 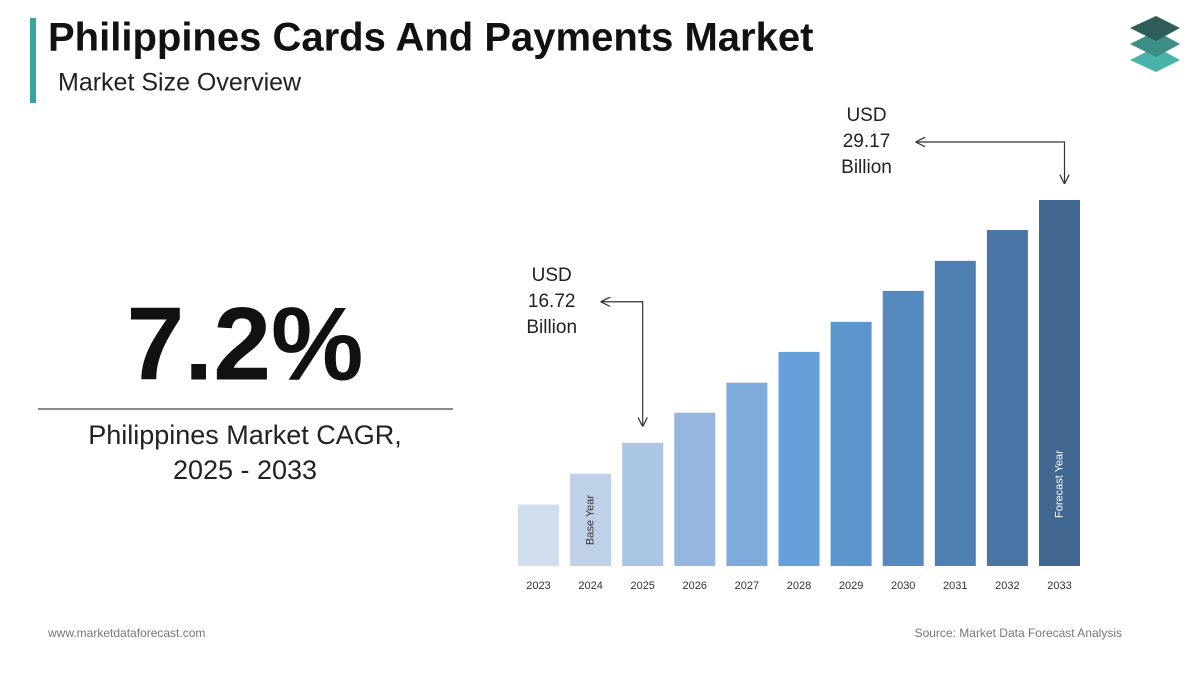 I want to click on annotation: USD 29.17 Billion, so click(x=952, y=144).